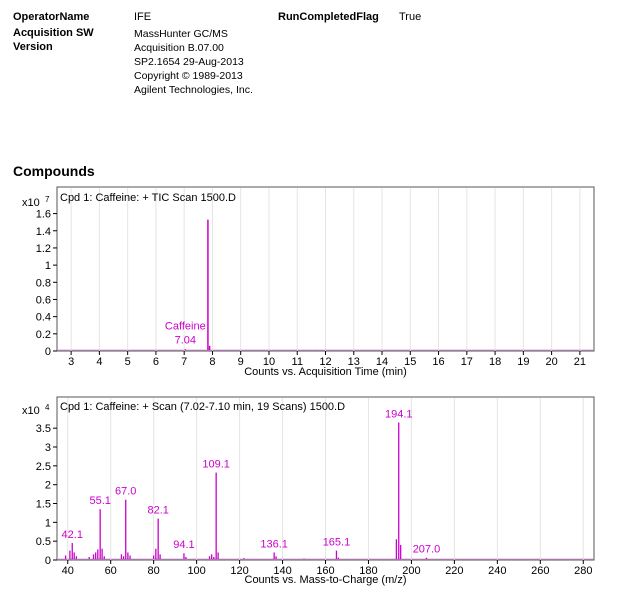 This screenshot has height=597, width=639. I want to click on x-tick-label: 17, so click(467, 362).